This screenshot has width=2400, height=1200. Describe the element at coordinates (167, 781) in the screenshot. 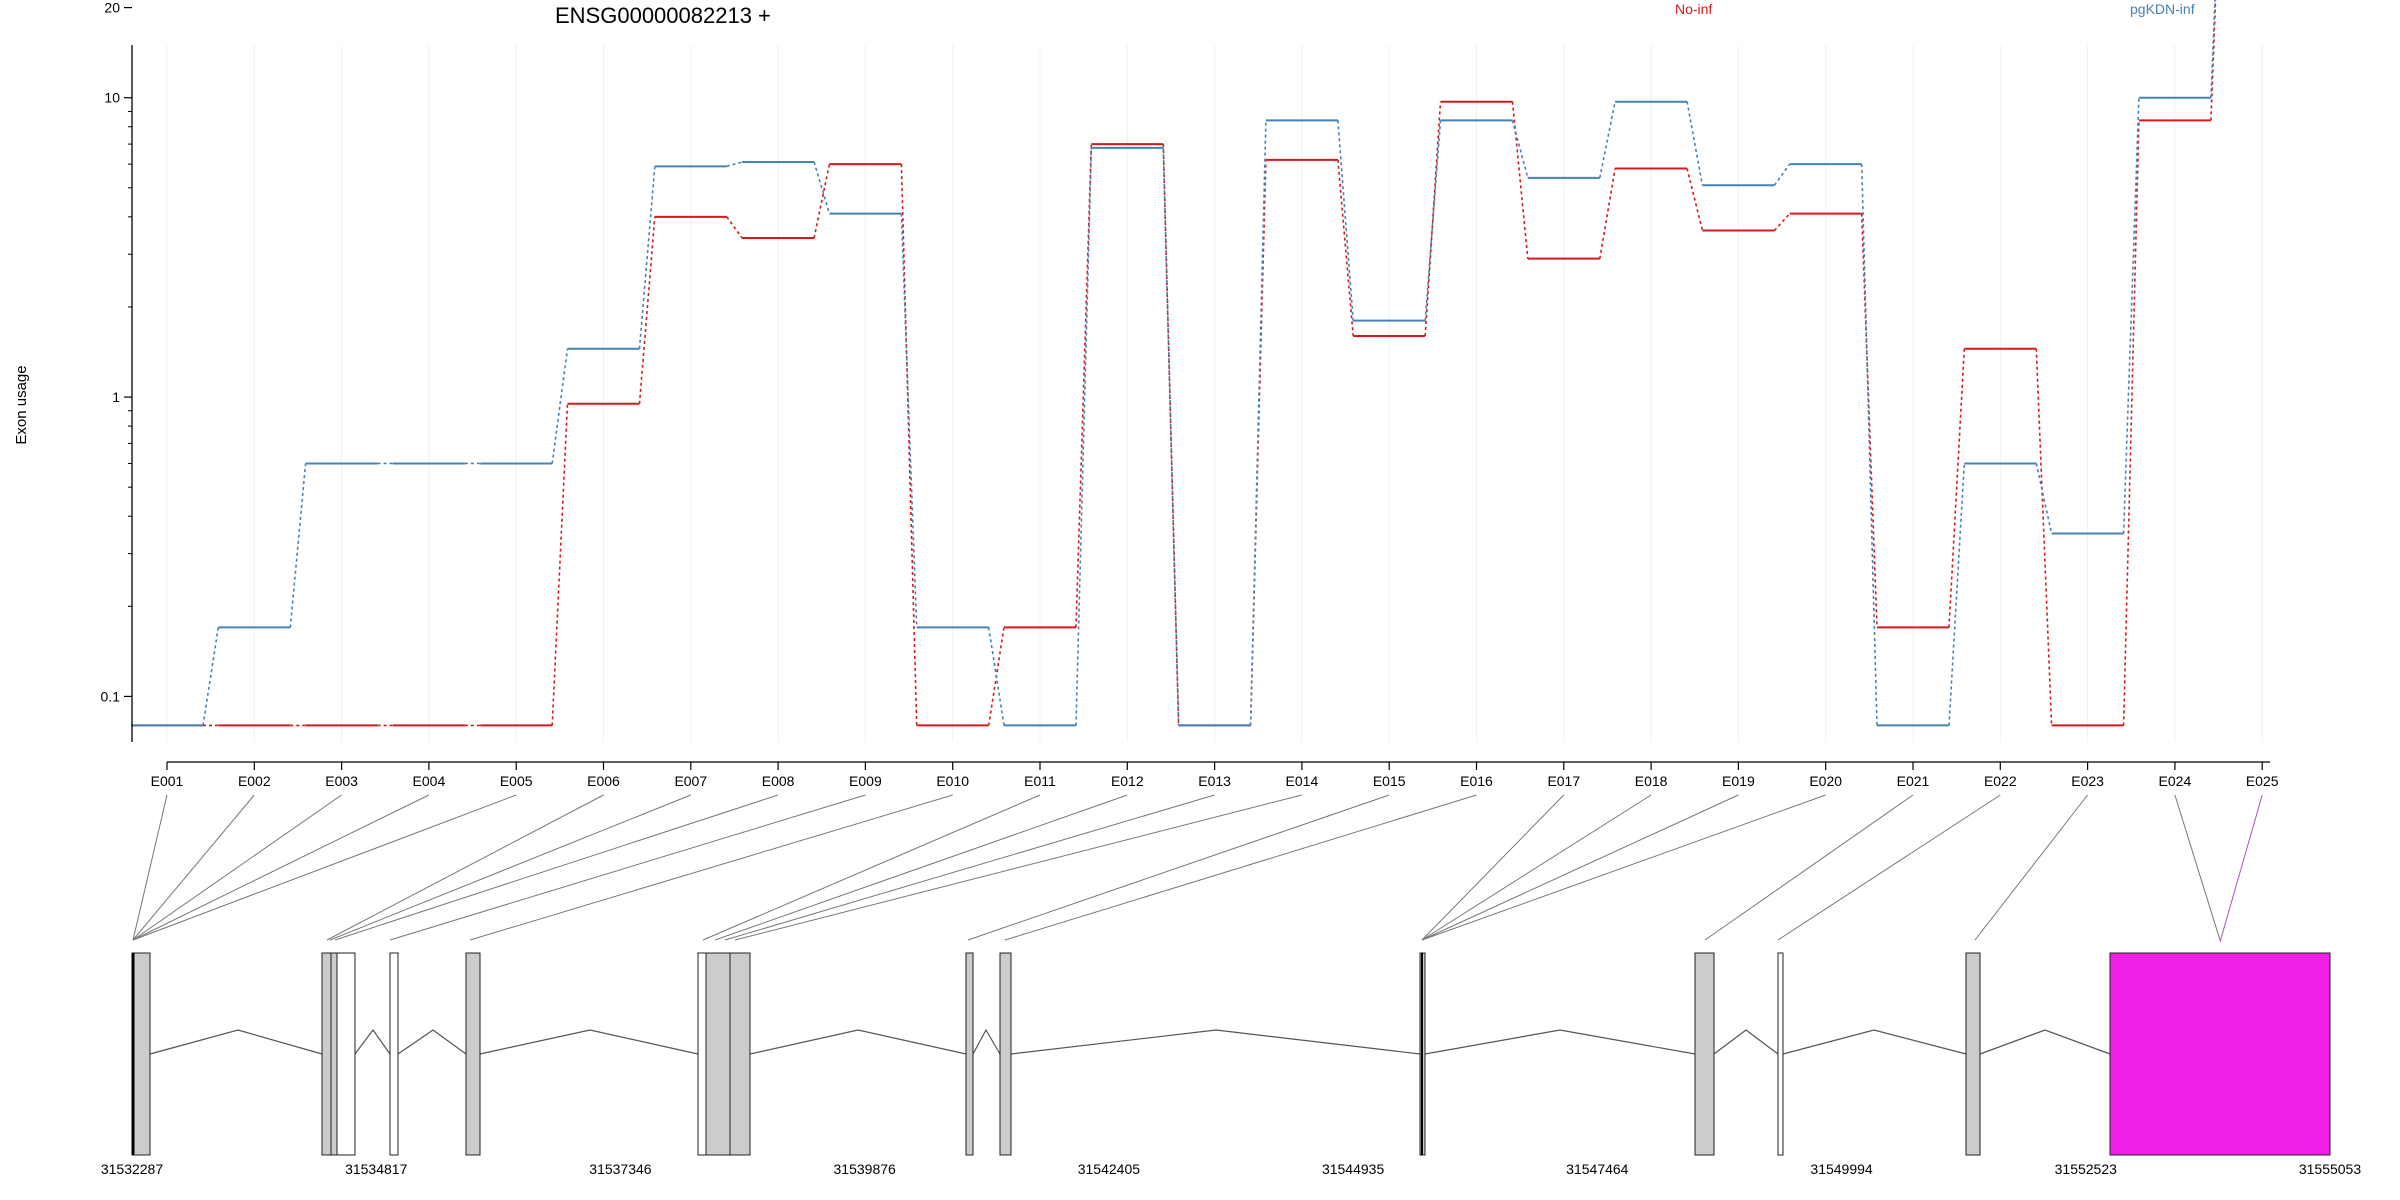

I see `x-tick-label: E001` at that location.